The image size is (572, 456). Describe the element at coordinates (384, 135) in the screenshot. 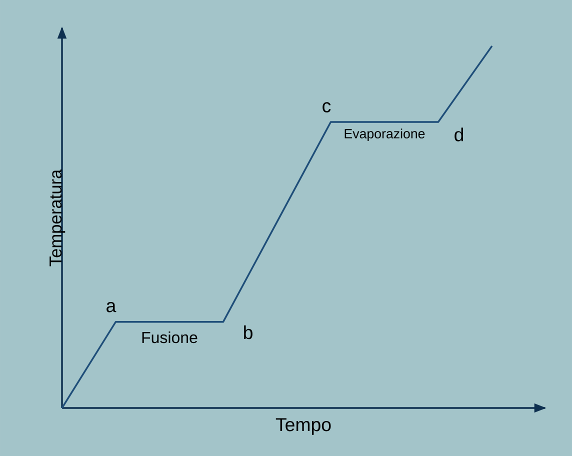

I see `annotation: Evaporazione` at that location.